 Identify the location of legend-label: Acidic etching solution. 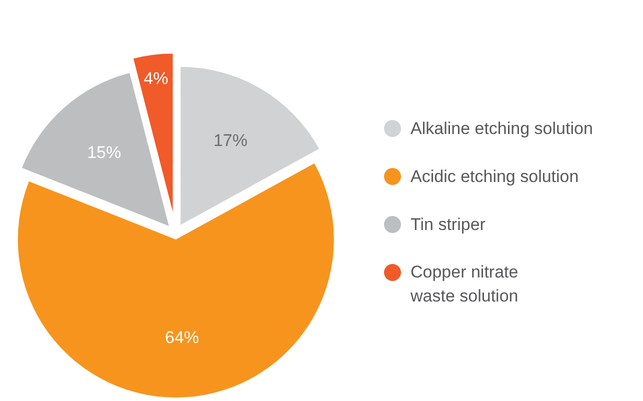
(494, 176).